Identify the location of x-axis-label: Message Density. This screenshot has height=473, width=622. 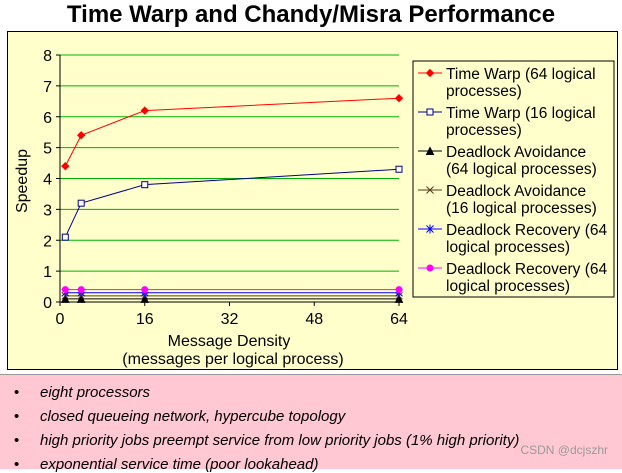
(229, 341).